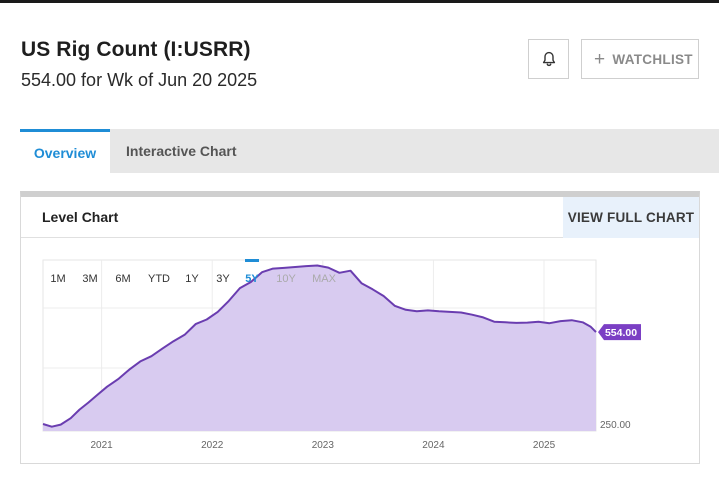 The width and height of the screenshot is (719, 478). I want to click on x-tick-label: 2022, so click(212, 445).